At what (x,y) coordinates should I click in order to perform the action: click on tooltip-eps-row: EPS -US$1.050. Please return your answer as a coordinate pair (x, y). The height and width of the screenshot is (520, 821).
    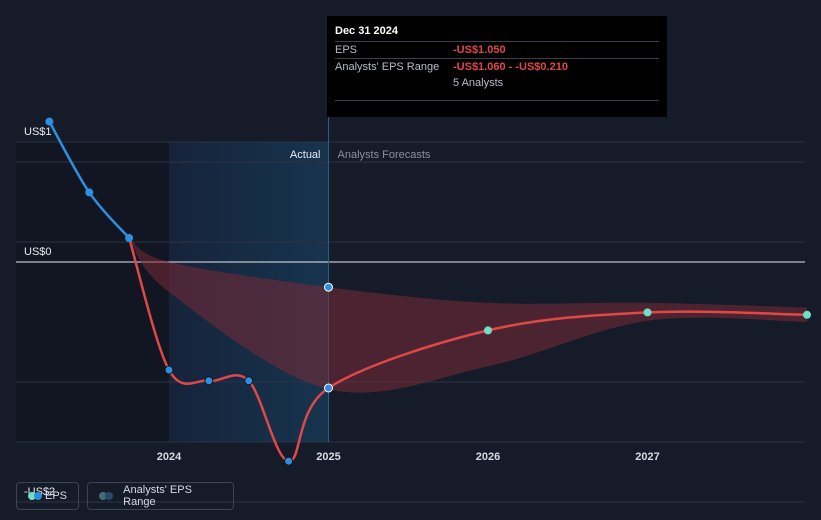
    Looking at the image, I should click on (497, 49).